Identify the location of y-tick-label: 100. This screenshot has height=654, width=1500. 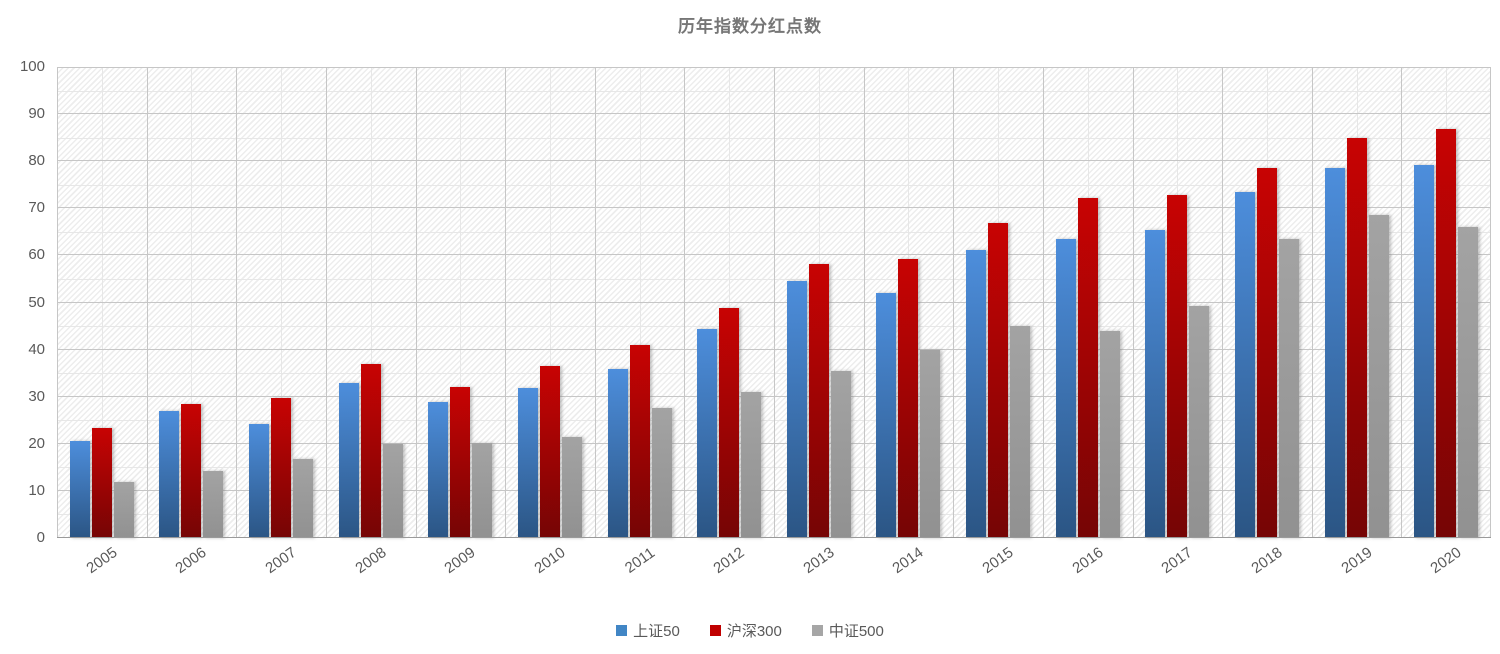
(32, 66).